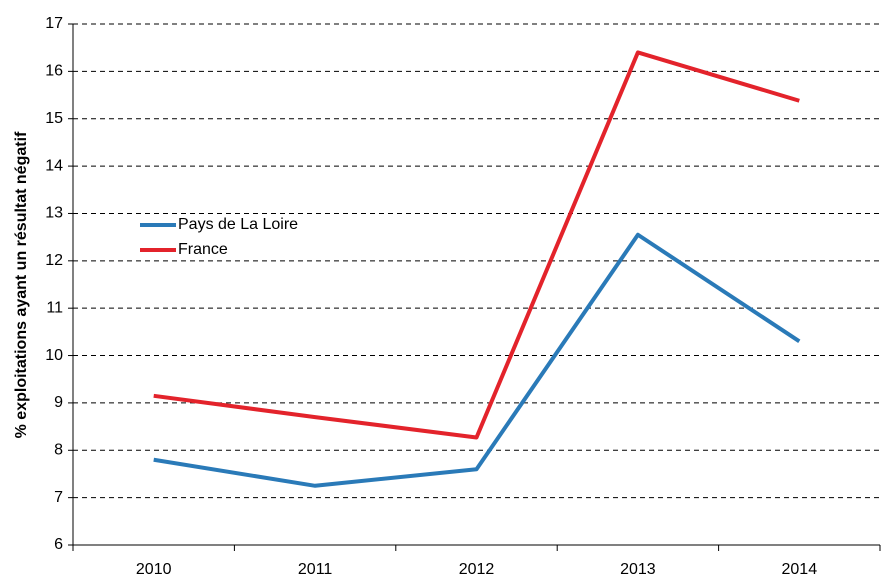  Describe the element at coordinates (58, 402) in the screenshot. I see `y-tick-label: 9` at that location.